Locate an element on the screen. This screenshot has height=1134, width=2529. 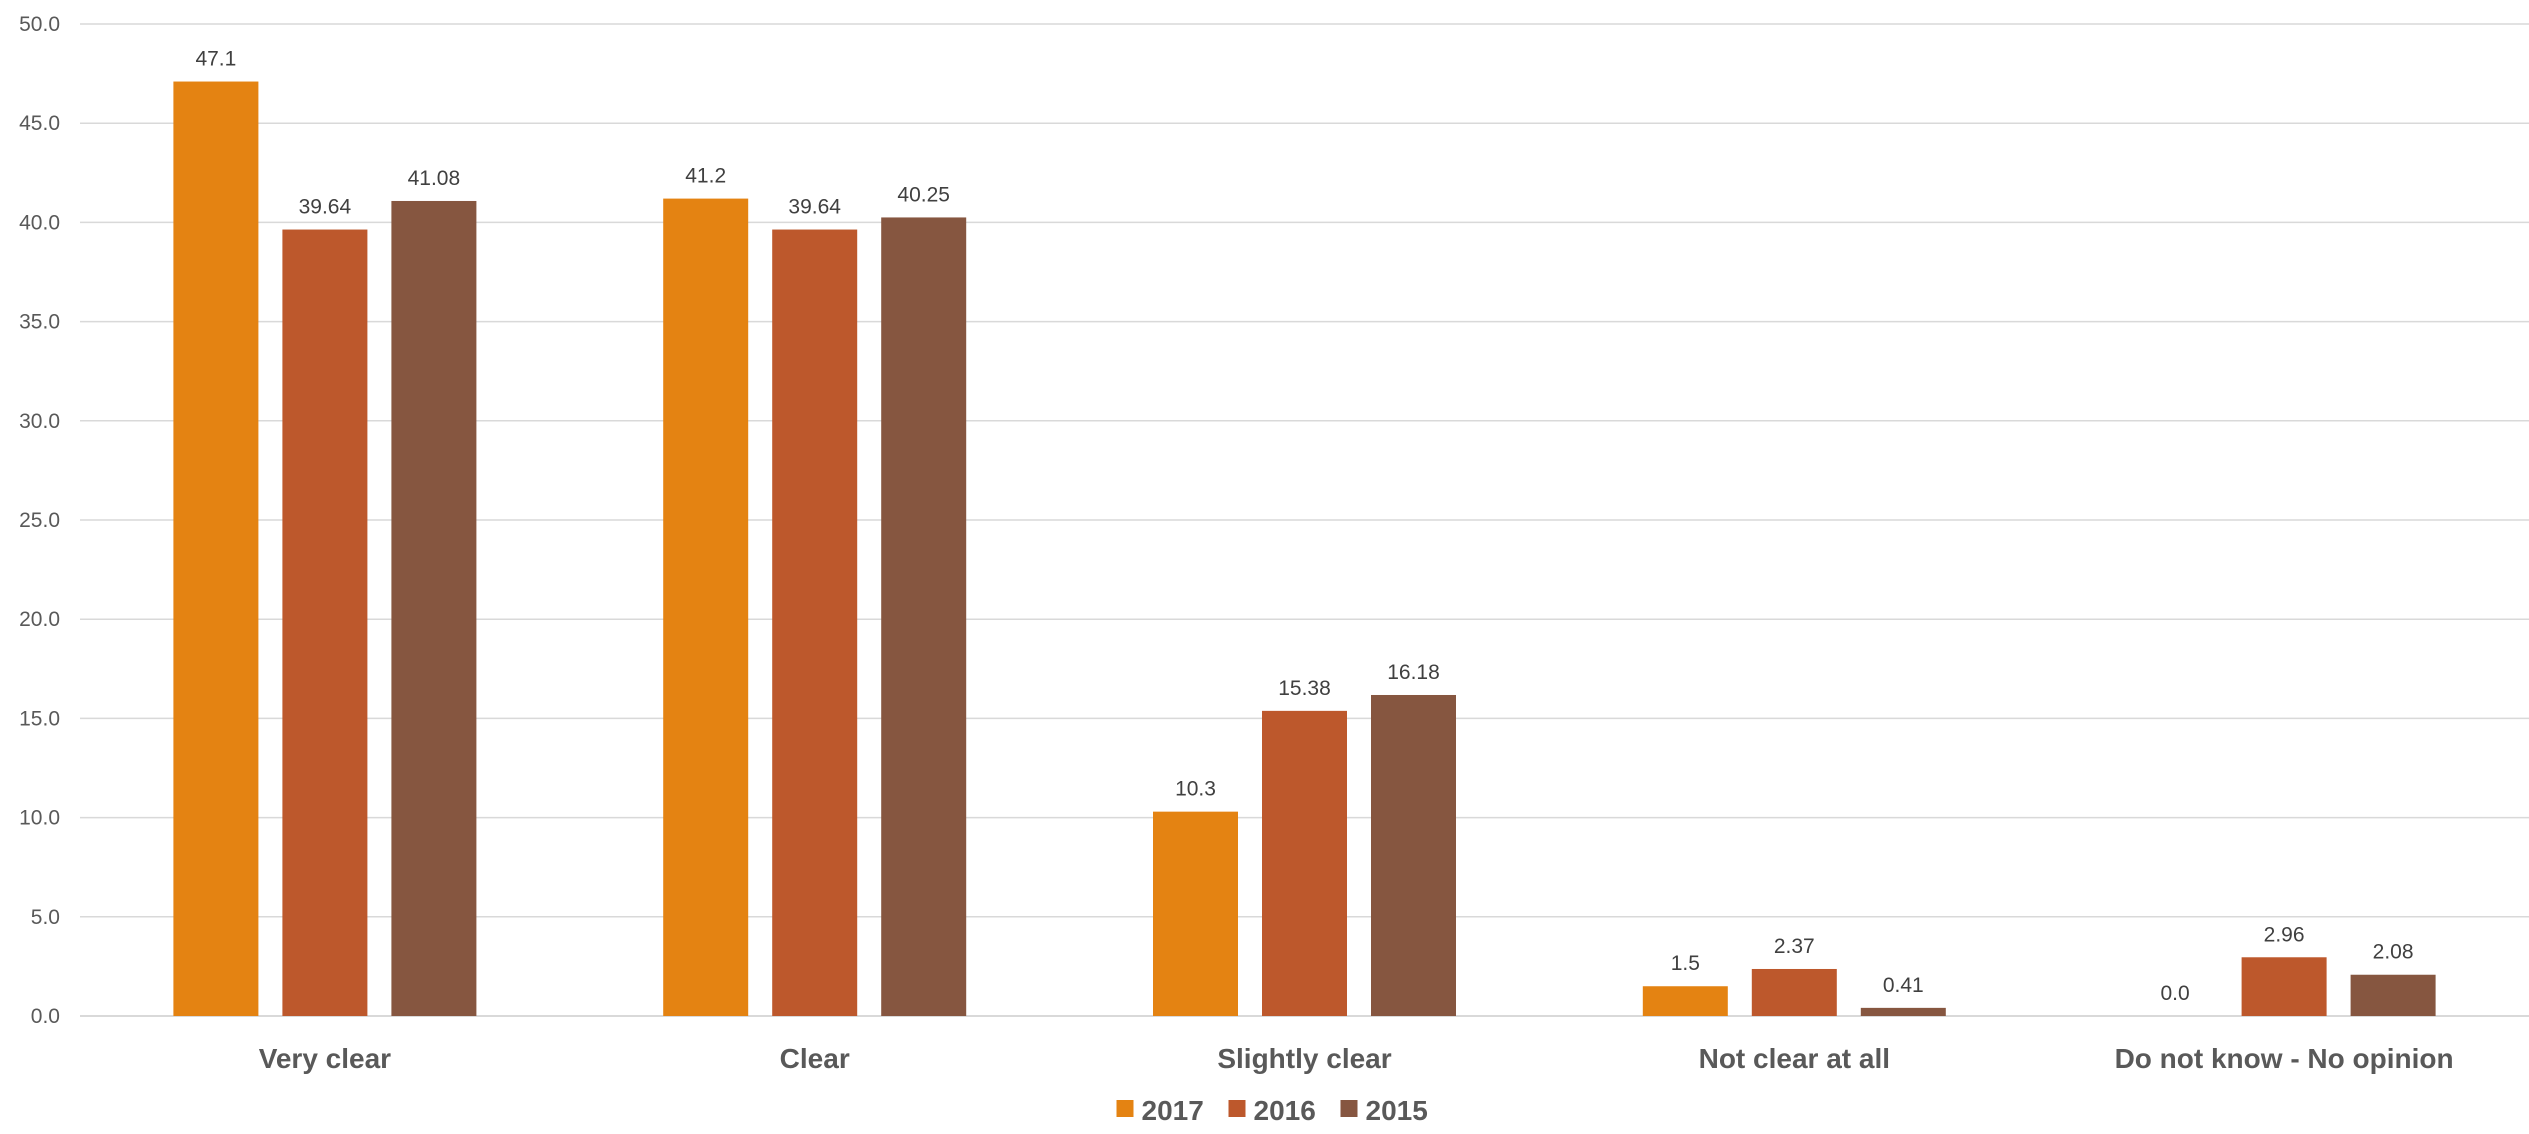
legend: 2017 2016 2015 is located at coordinates (1272, 1110).